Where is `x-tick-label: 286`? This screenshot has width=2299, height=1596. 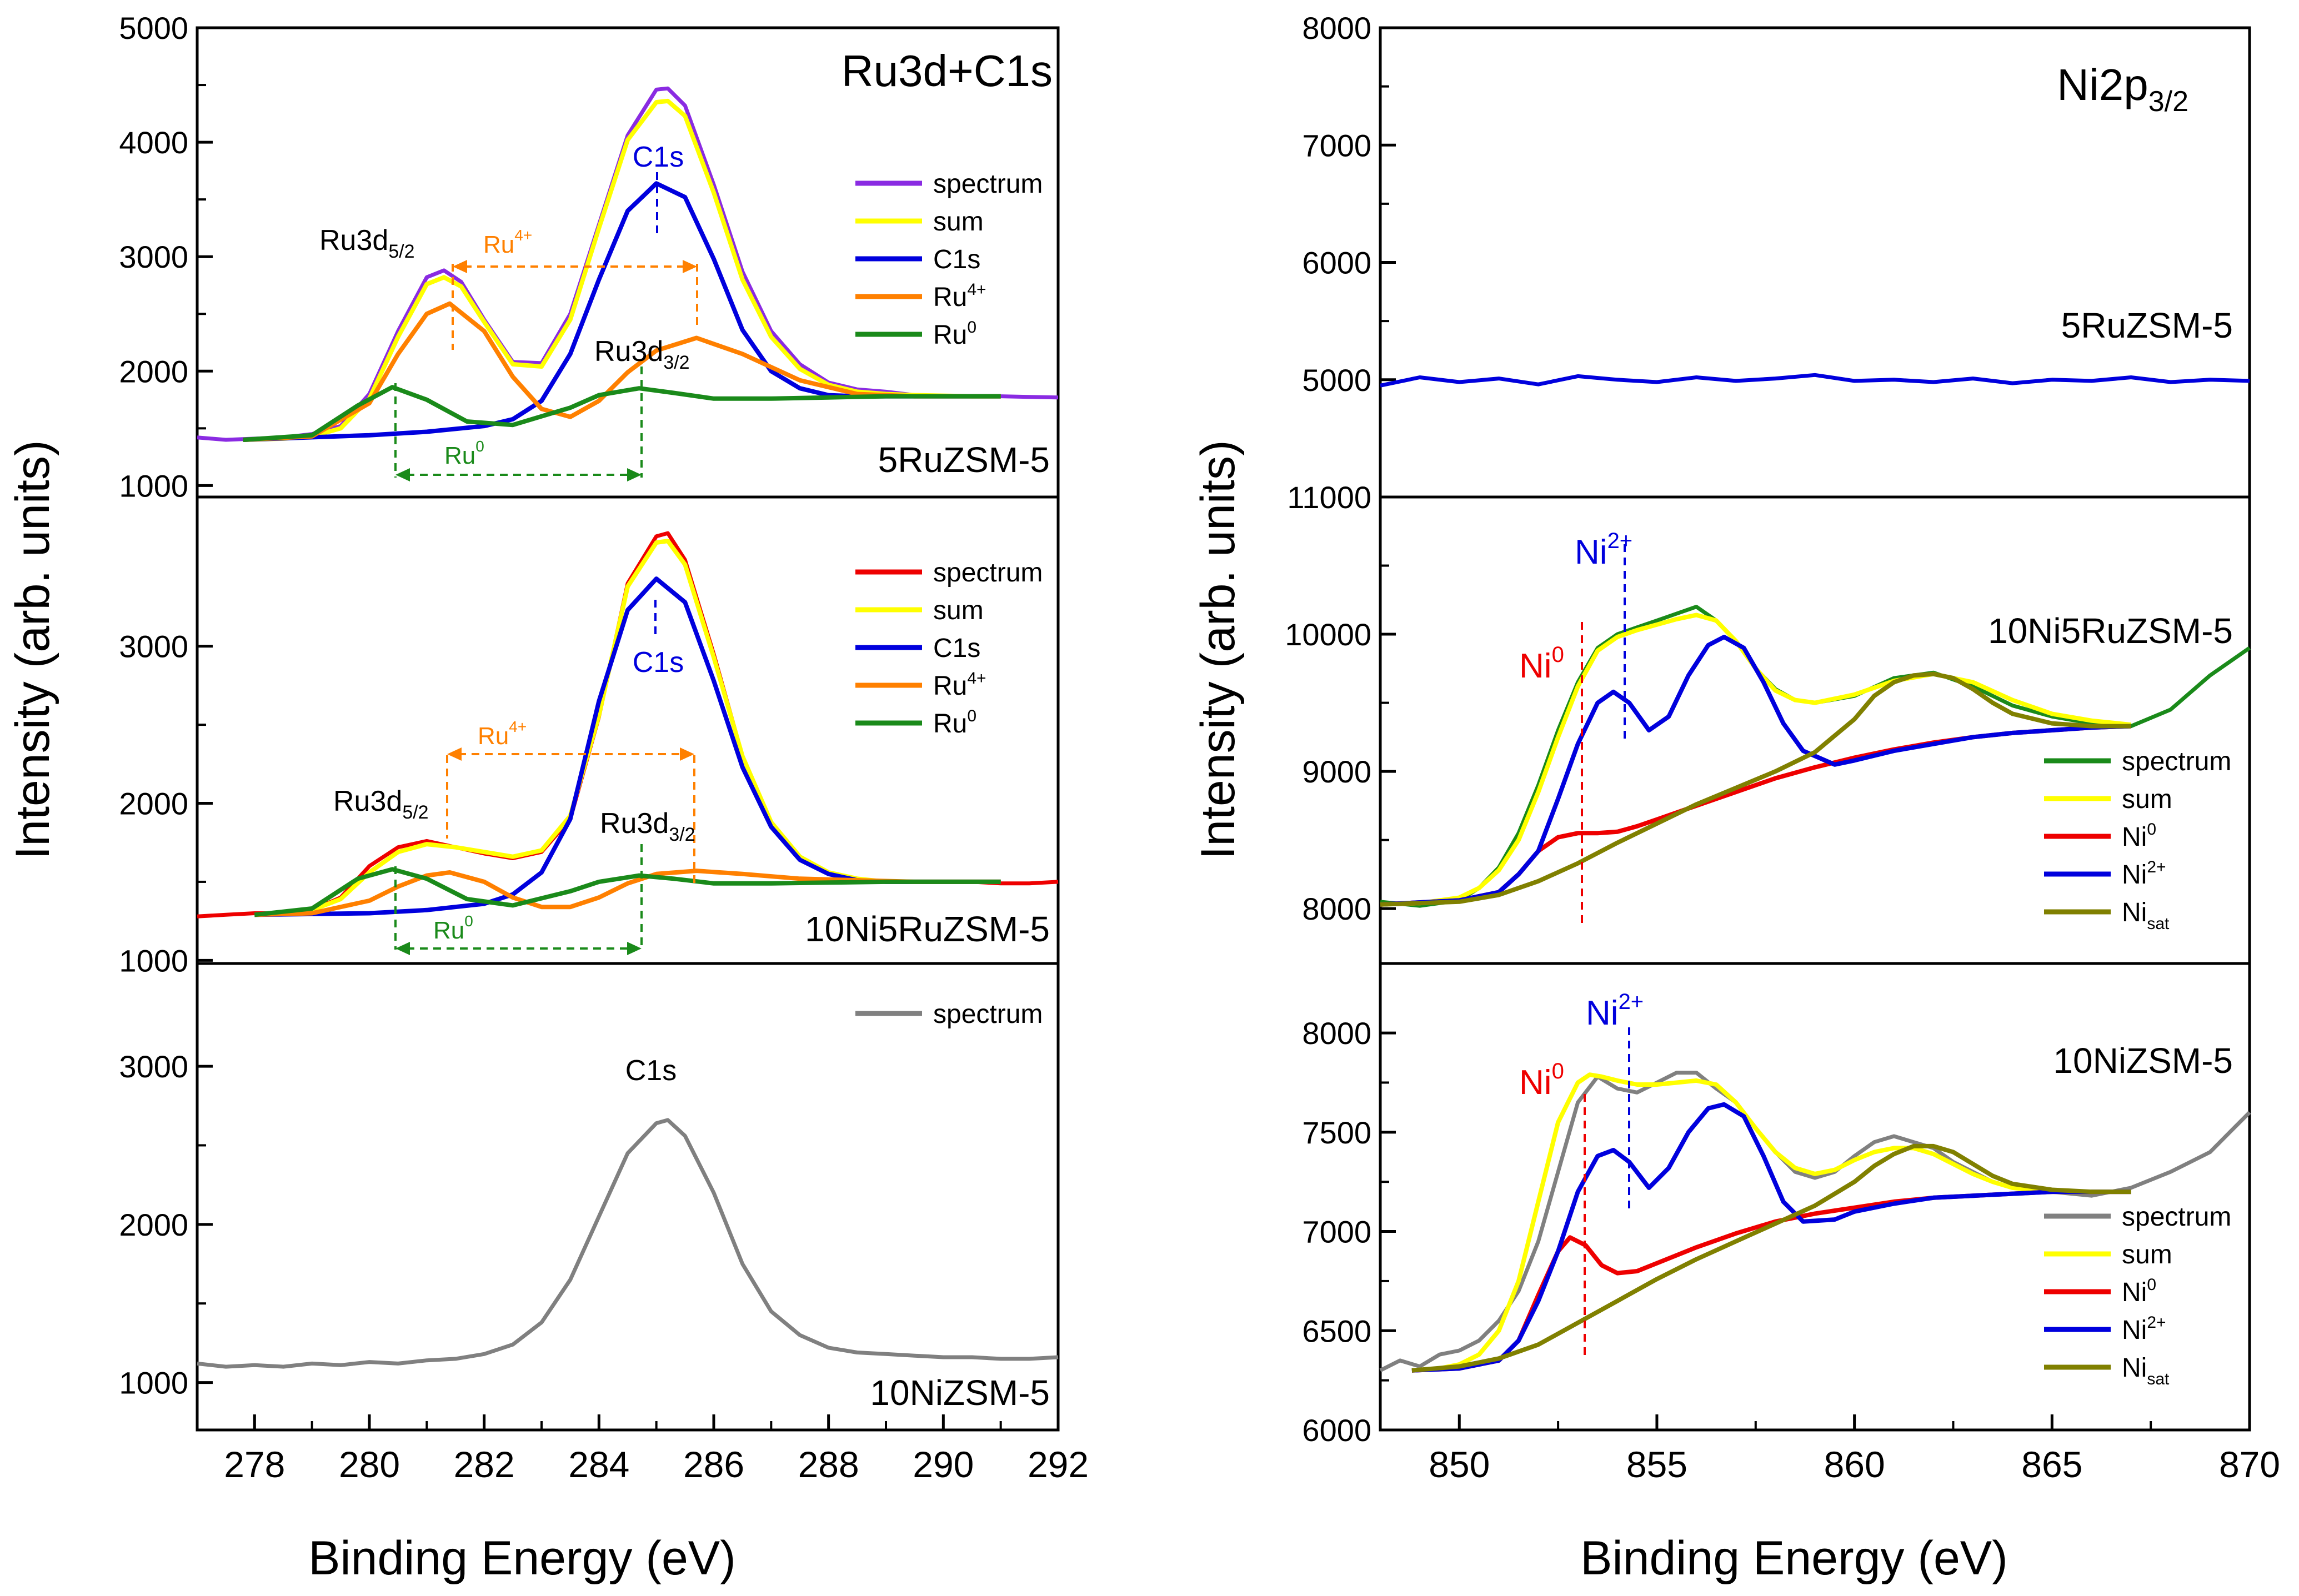 x-tick-label: 286 is located at coordinates (713, 1464).